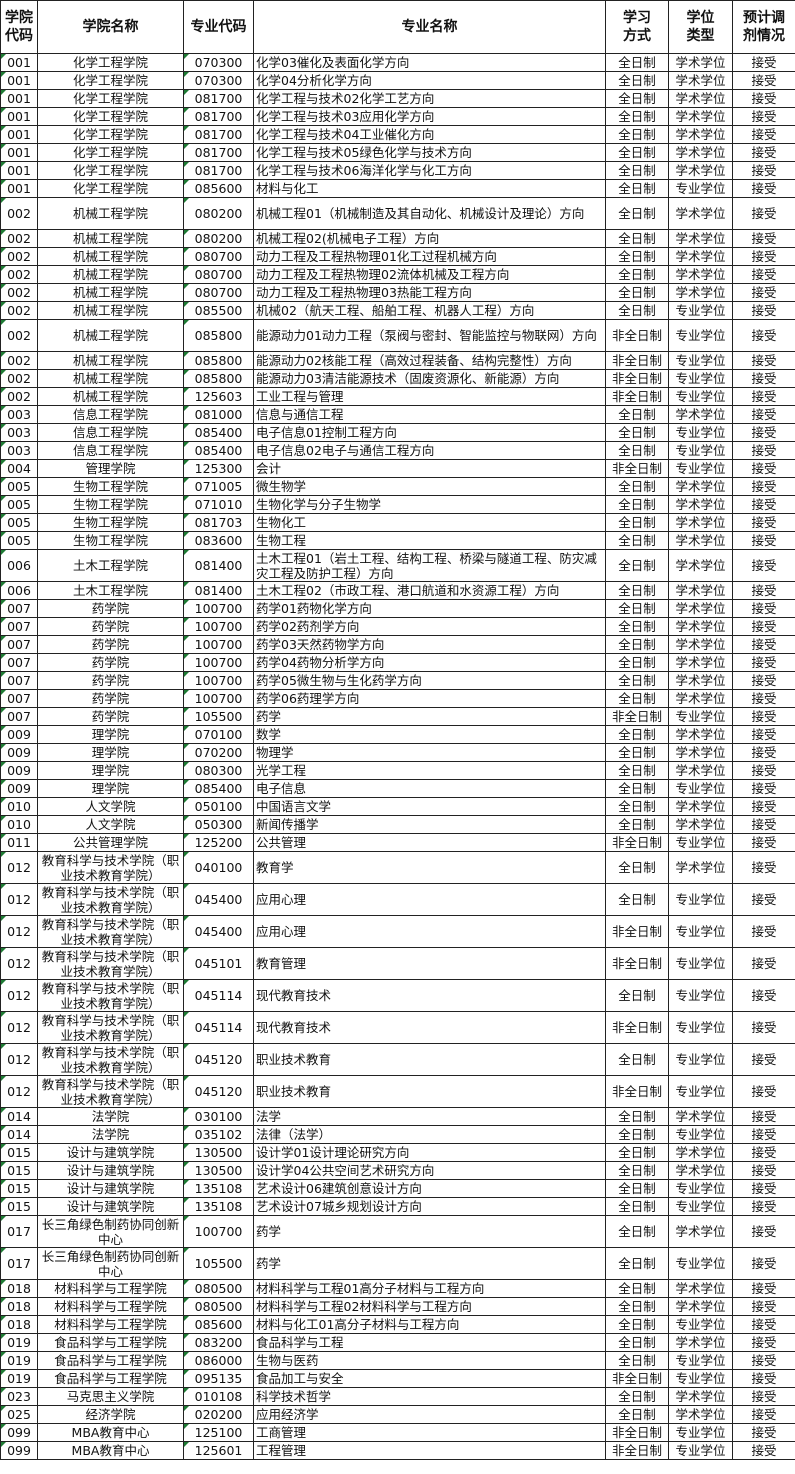 This screenshot has height=1474, width=795. I want to click on college-name-cell: 食品科学与工程学院, so click(110, 1360).